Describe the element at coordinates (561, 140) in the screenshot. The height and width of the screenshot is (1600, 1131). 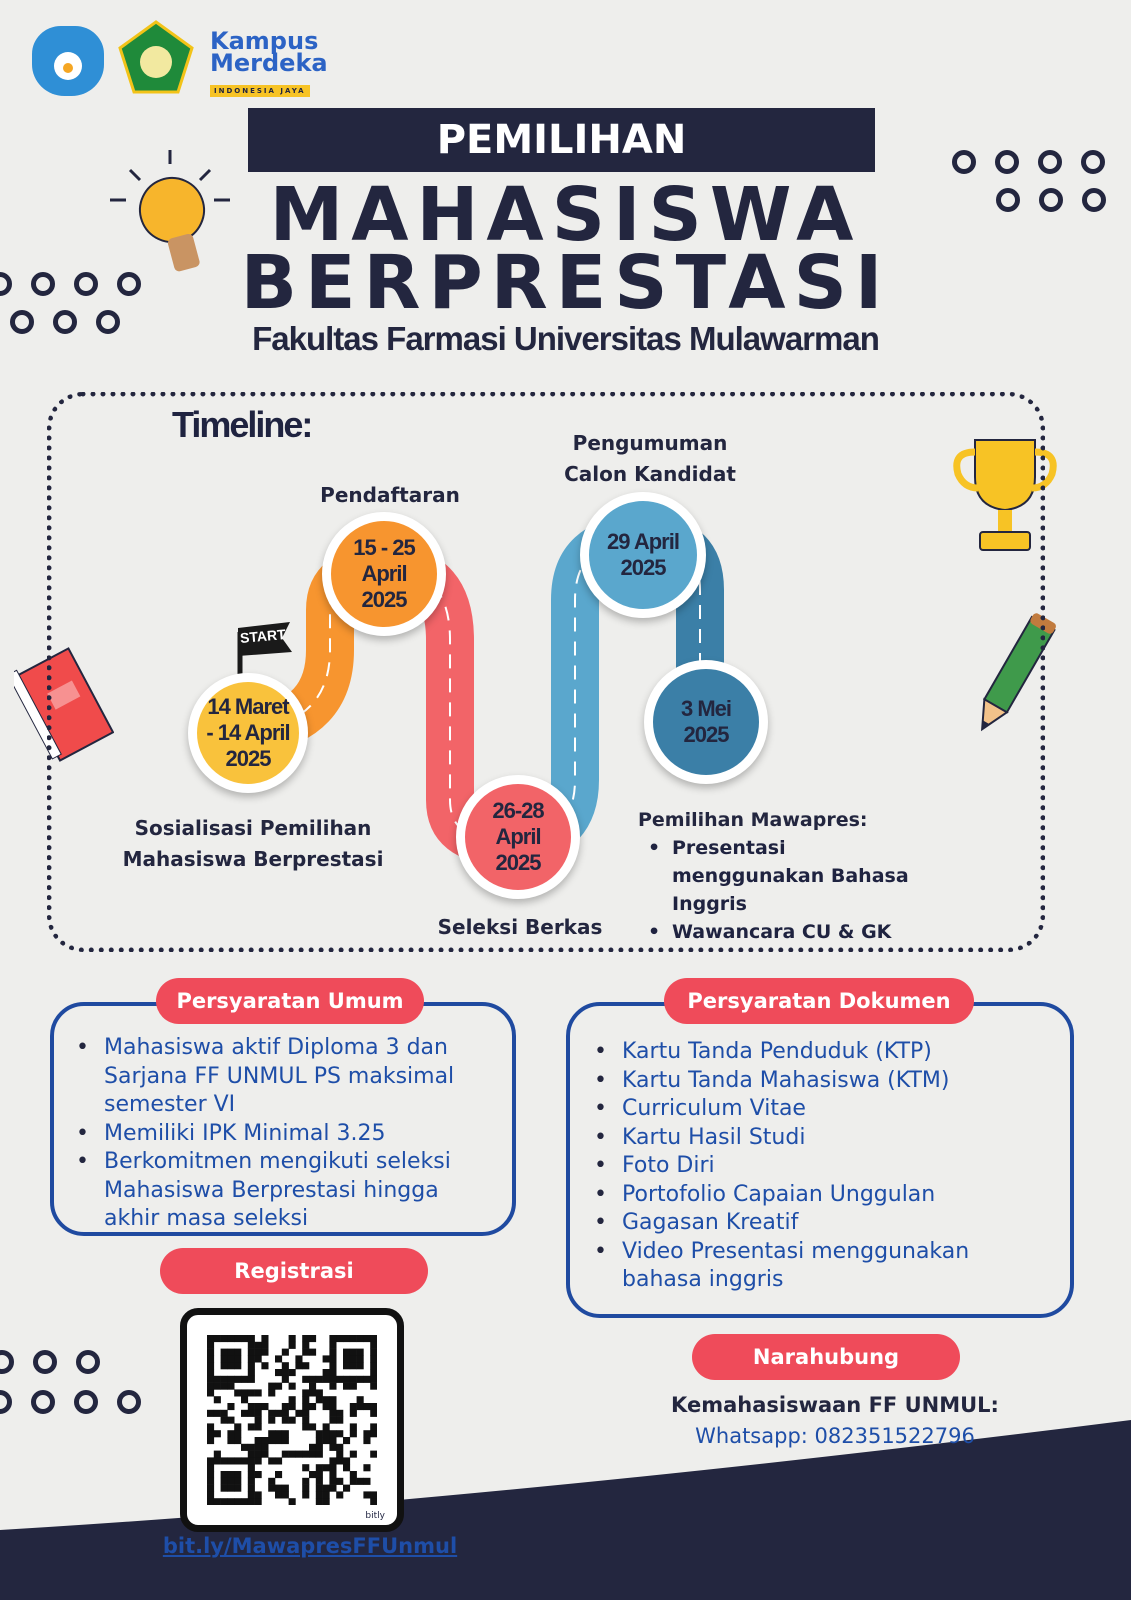
I see `banner-pemilihan: PEMILIHAN` at that location.